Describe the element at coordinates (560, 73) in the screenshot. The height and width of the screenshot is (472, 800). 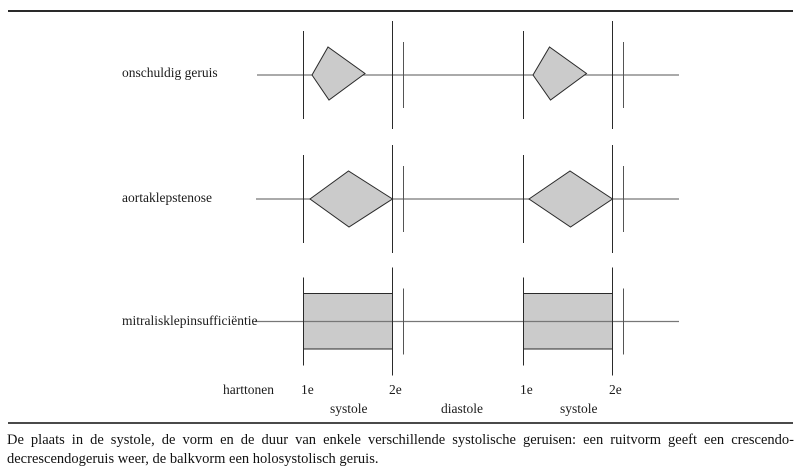
I see `murmur-diamond-onschuldig-beat2` at that location.